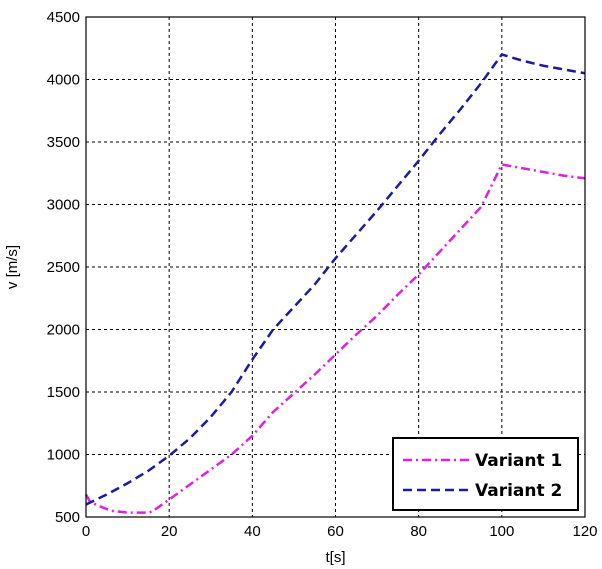 This screenshot has height=569, width=602. Describe the element at coordinates (63, 205) in the screenshot. I see `y-tick-label: 3000` at that location.